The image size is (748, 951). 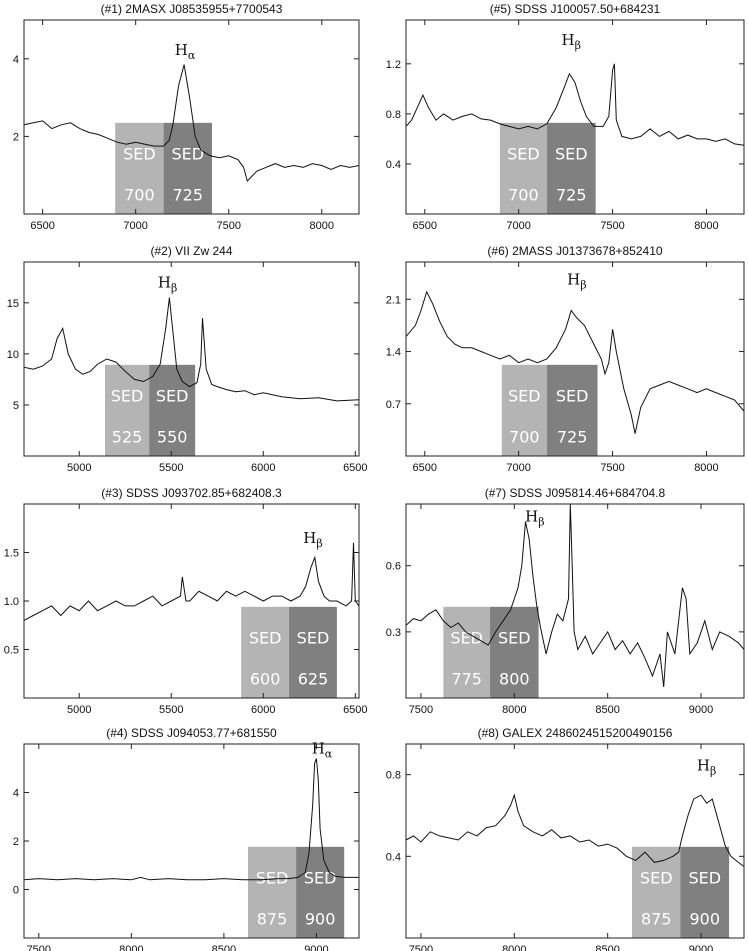 What do you see at coordinates (16, 137) in the screenshot?
I see `y-tick-label: 2` at bounding box center [16, 137].